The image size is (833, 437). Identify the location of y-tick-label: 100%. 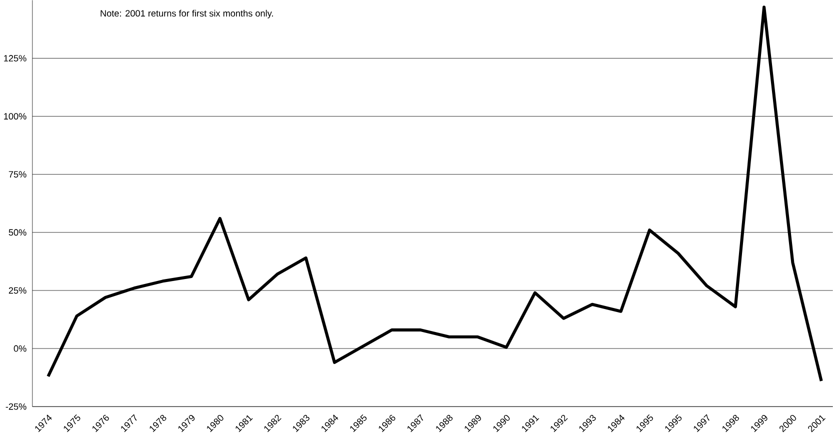
(15, 116).